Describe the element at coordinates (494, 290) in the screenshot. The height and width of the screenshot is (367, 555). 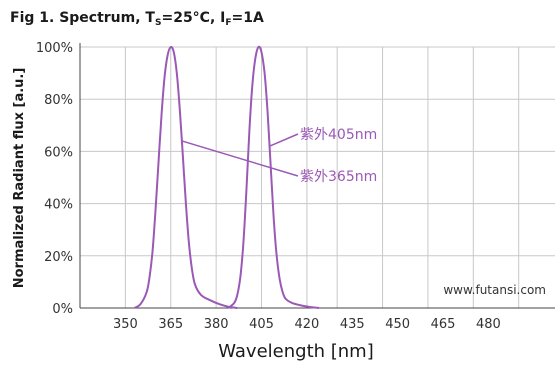
I see `watermark: www.futansi.com` at that location.